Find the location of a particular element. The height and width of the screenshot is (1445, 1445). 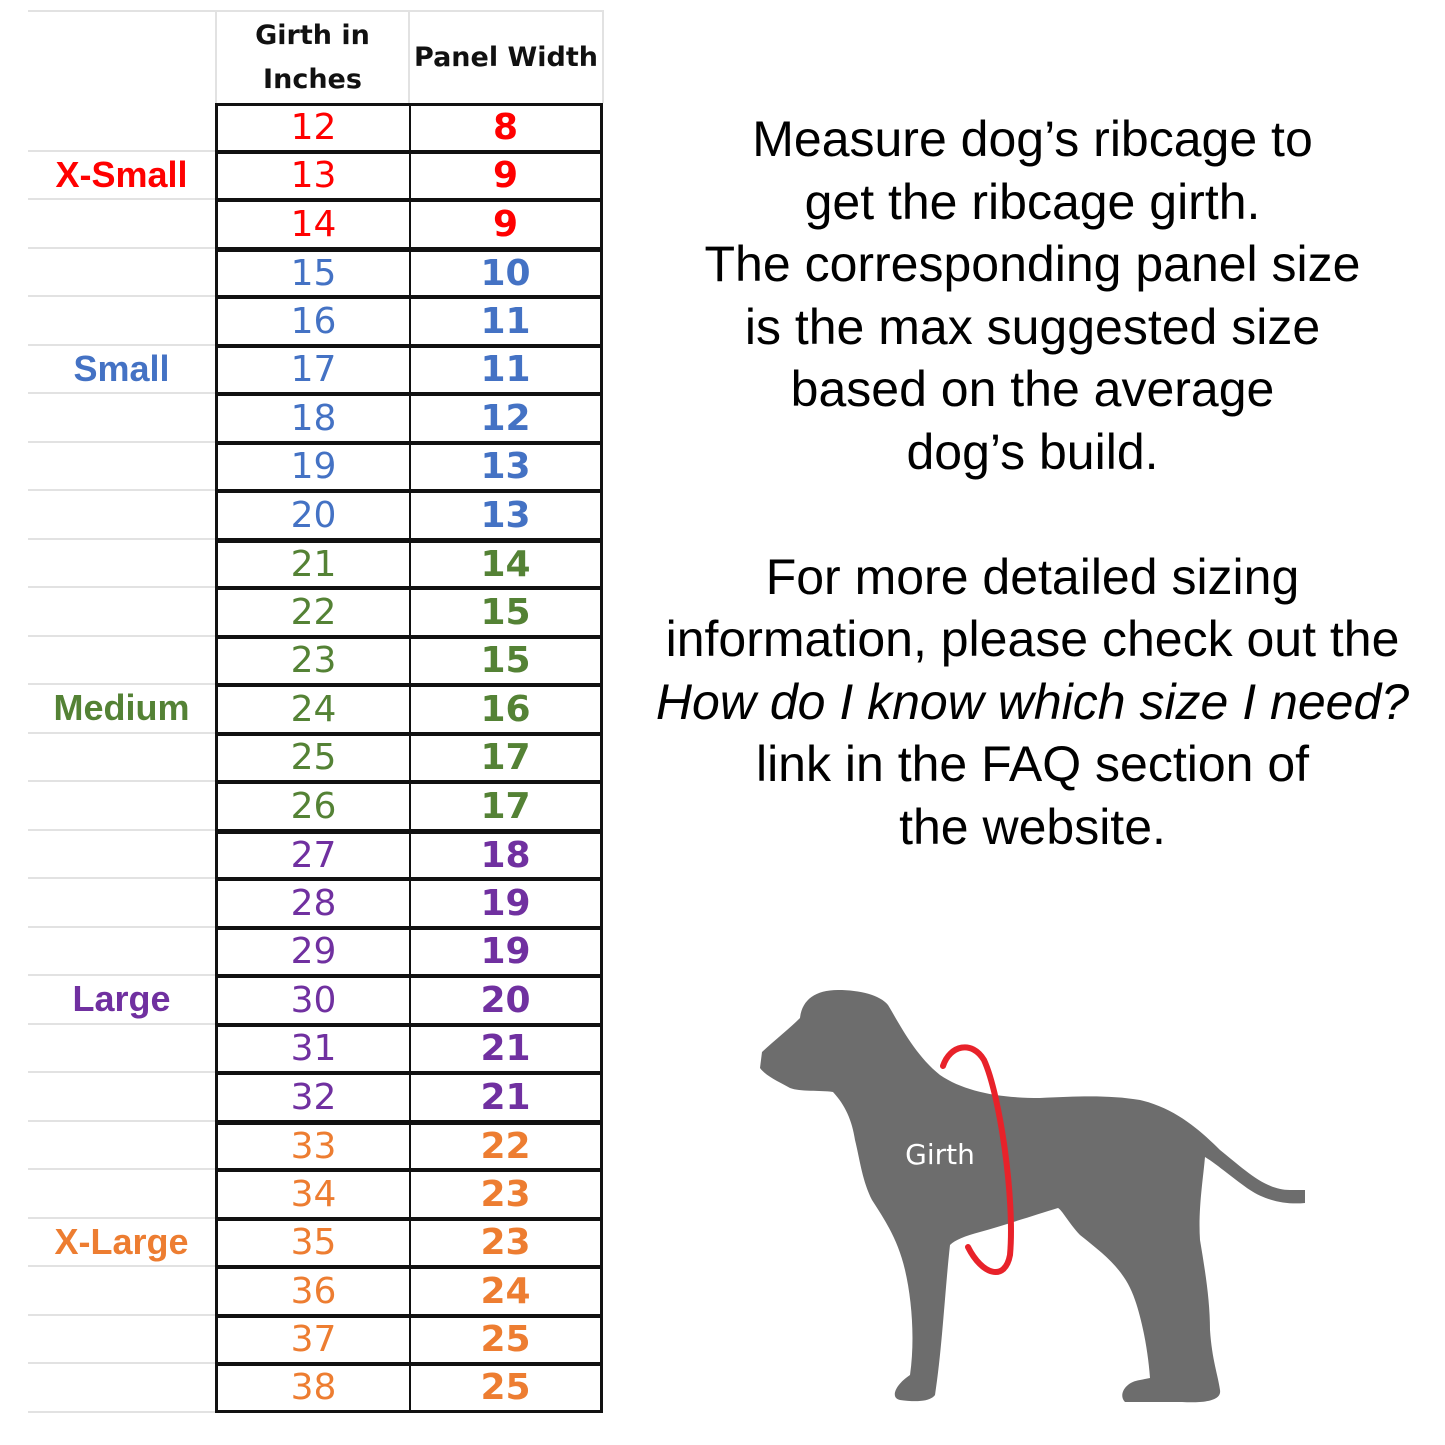

table-row: 32 21 is located at coordinates (316, 1097).